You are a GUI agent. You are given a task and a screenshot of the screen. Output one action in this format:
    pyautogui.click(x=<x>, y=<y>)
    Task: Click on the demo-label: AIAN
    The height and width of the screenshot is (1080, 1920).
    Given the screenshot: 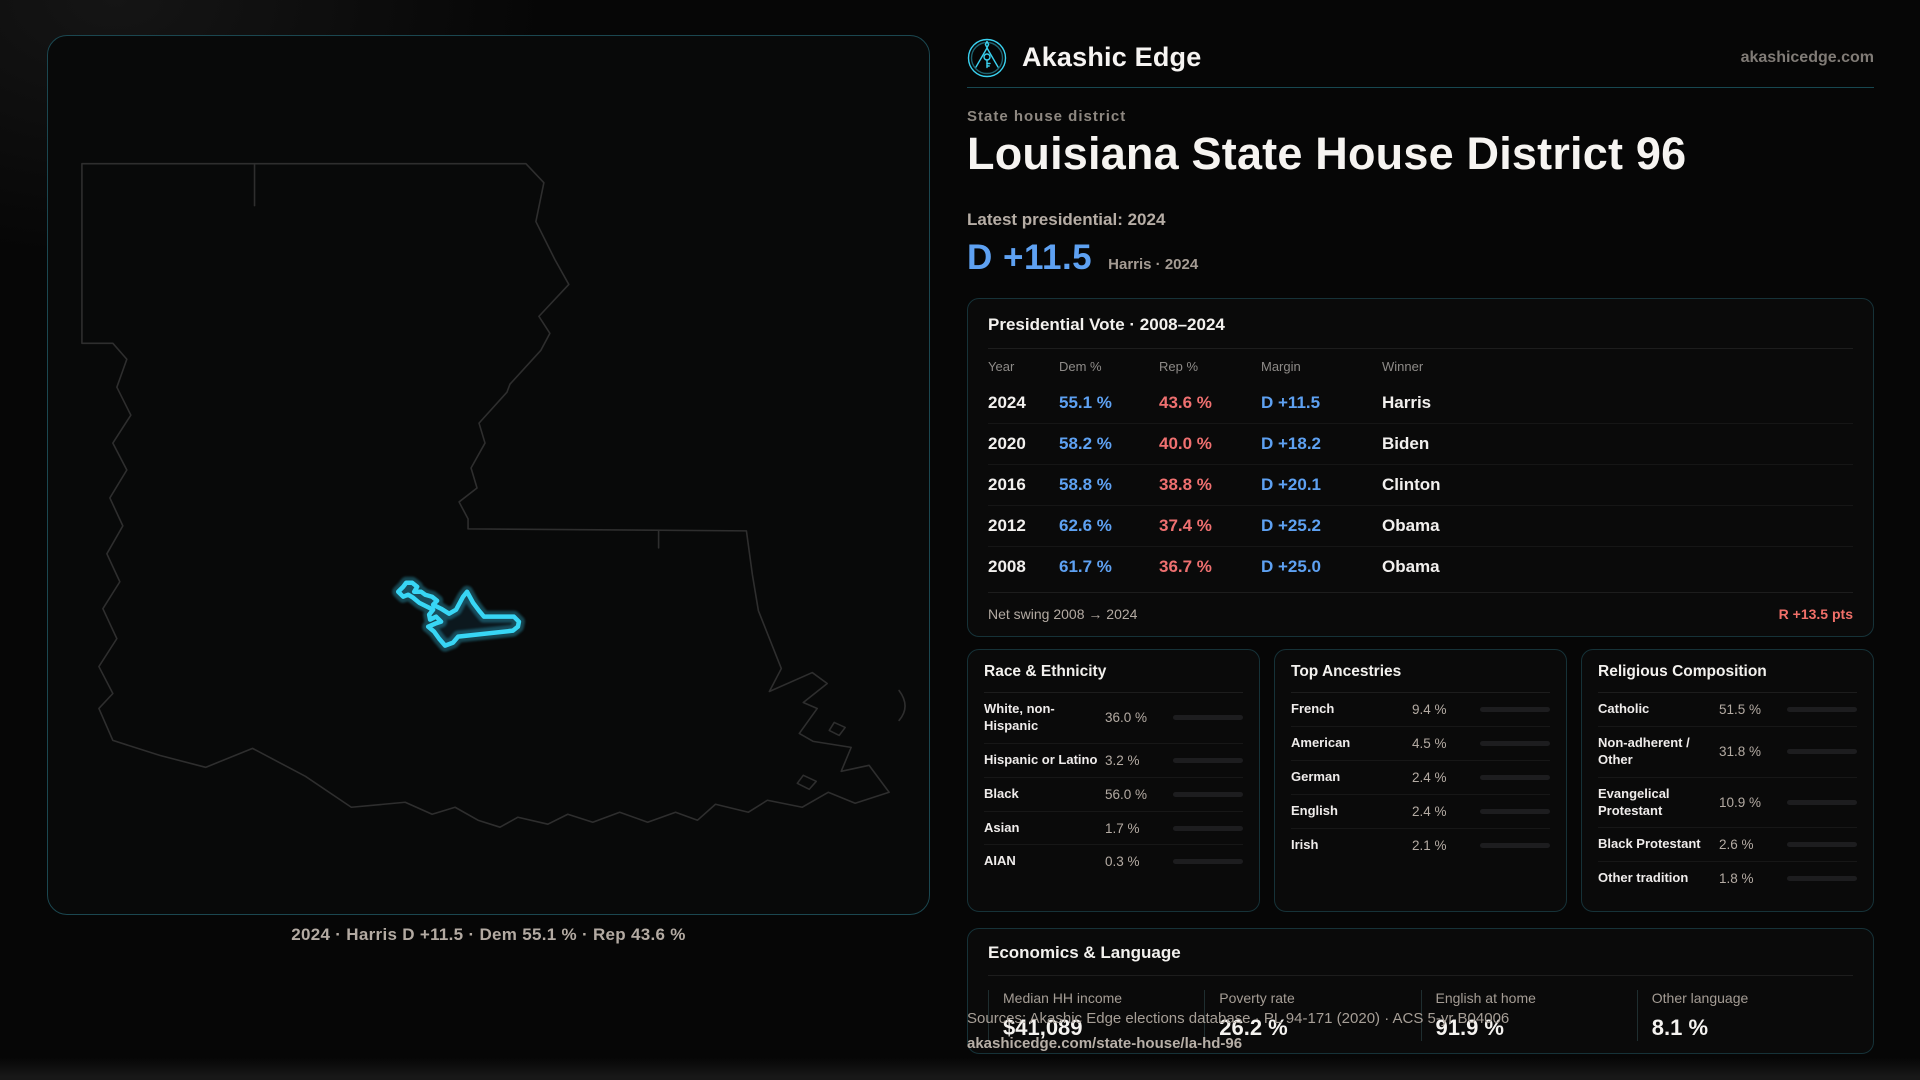 What is the action you would take?
    pyautogui.click(x=1000, y=861)
    